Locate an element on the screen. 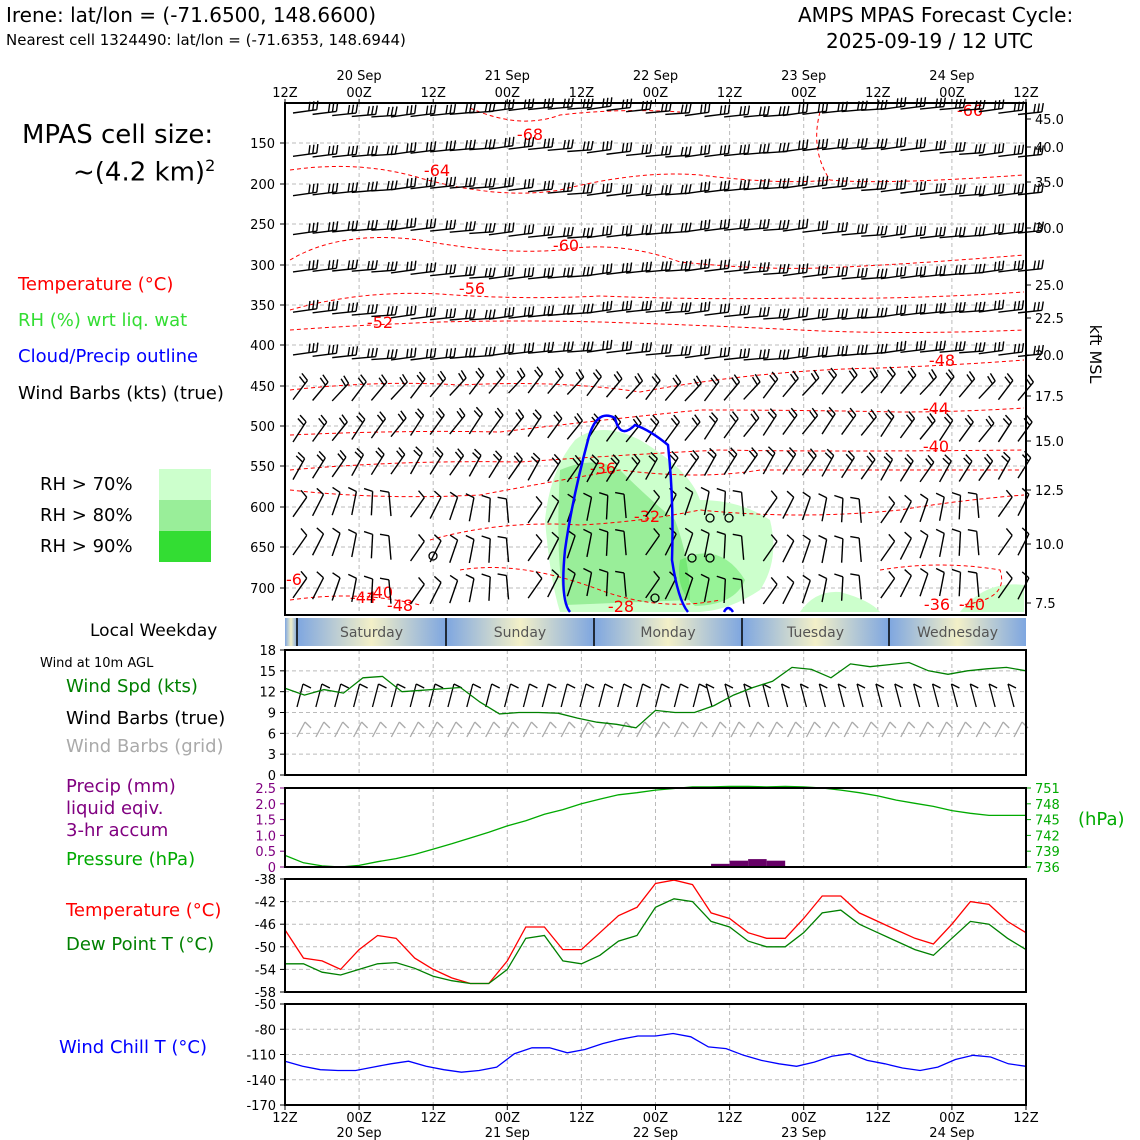 This screenshot has width=1140, height=1140. pressure-tick-label: 150 is located at coordinates (262, 144).